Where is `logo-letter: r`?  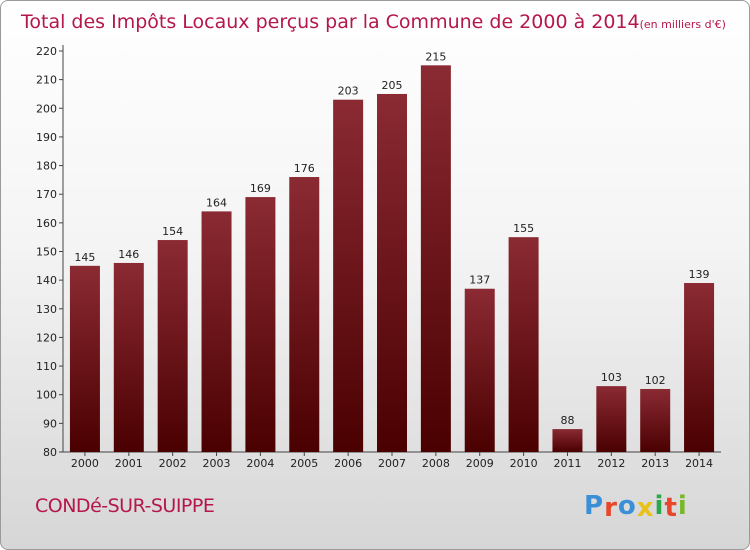 logo-letter: r is located at coordinates (611, 508).